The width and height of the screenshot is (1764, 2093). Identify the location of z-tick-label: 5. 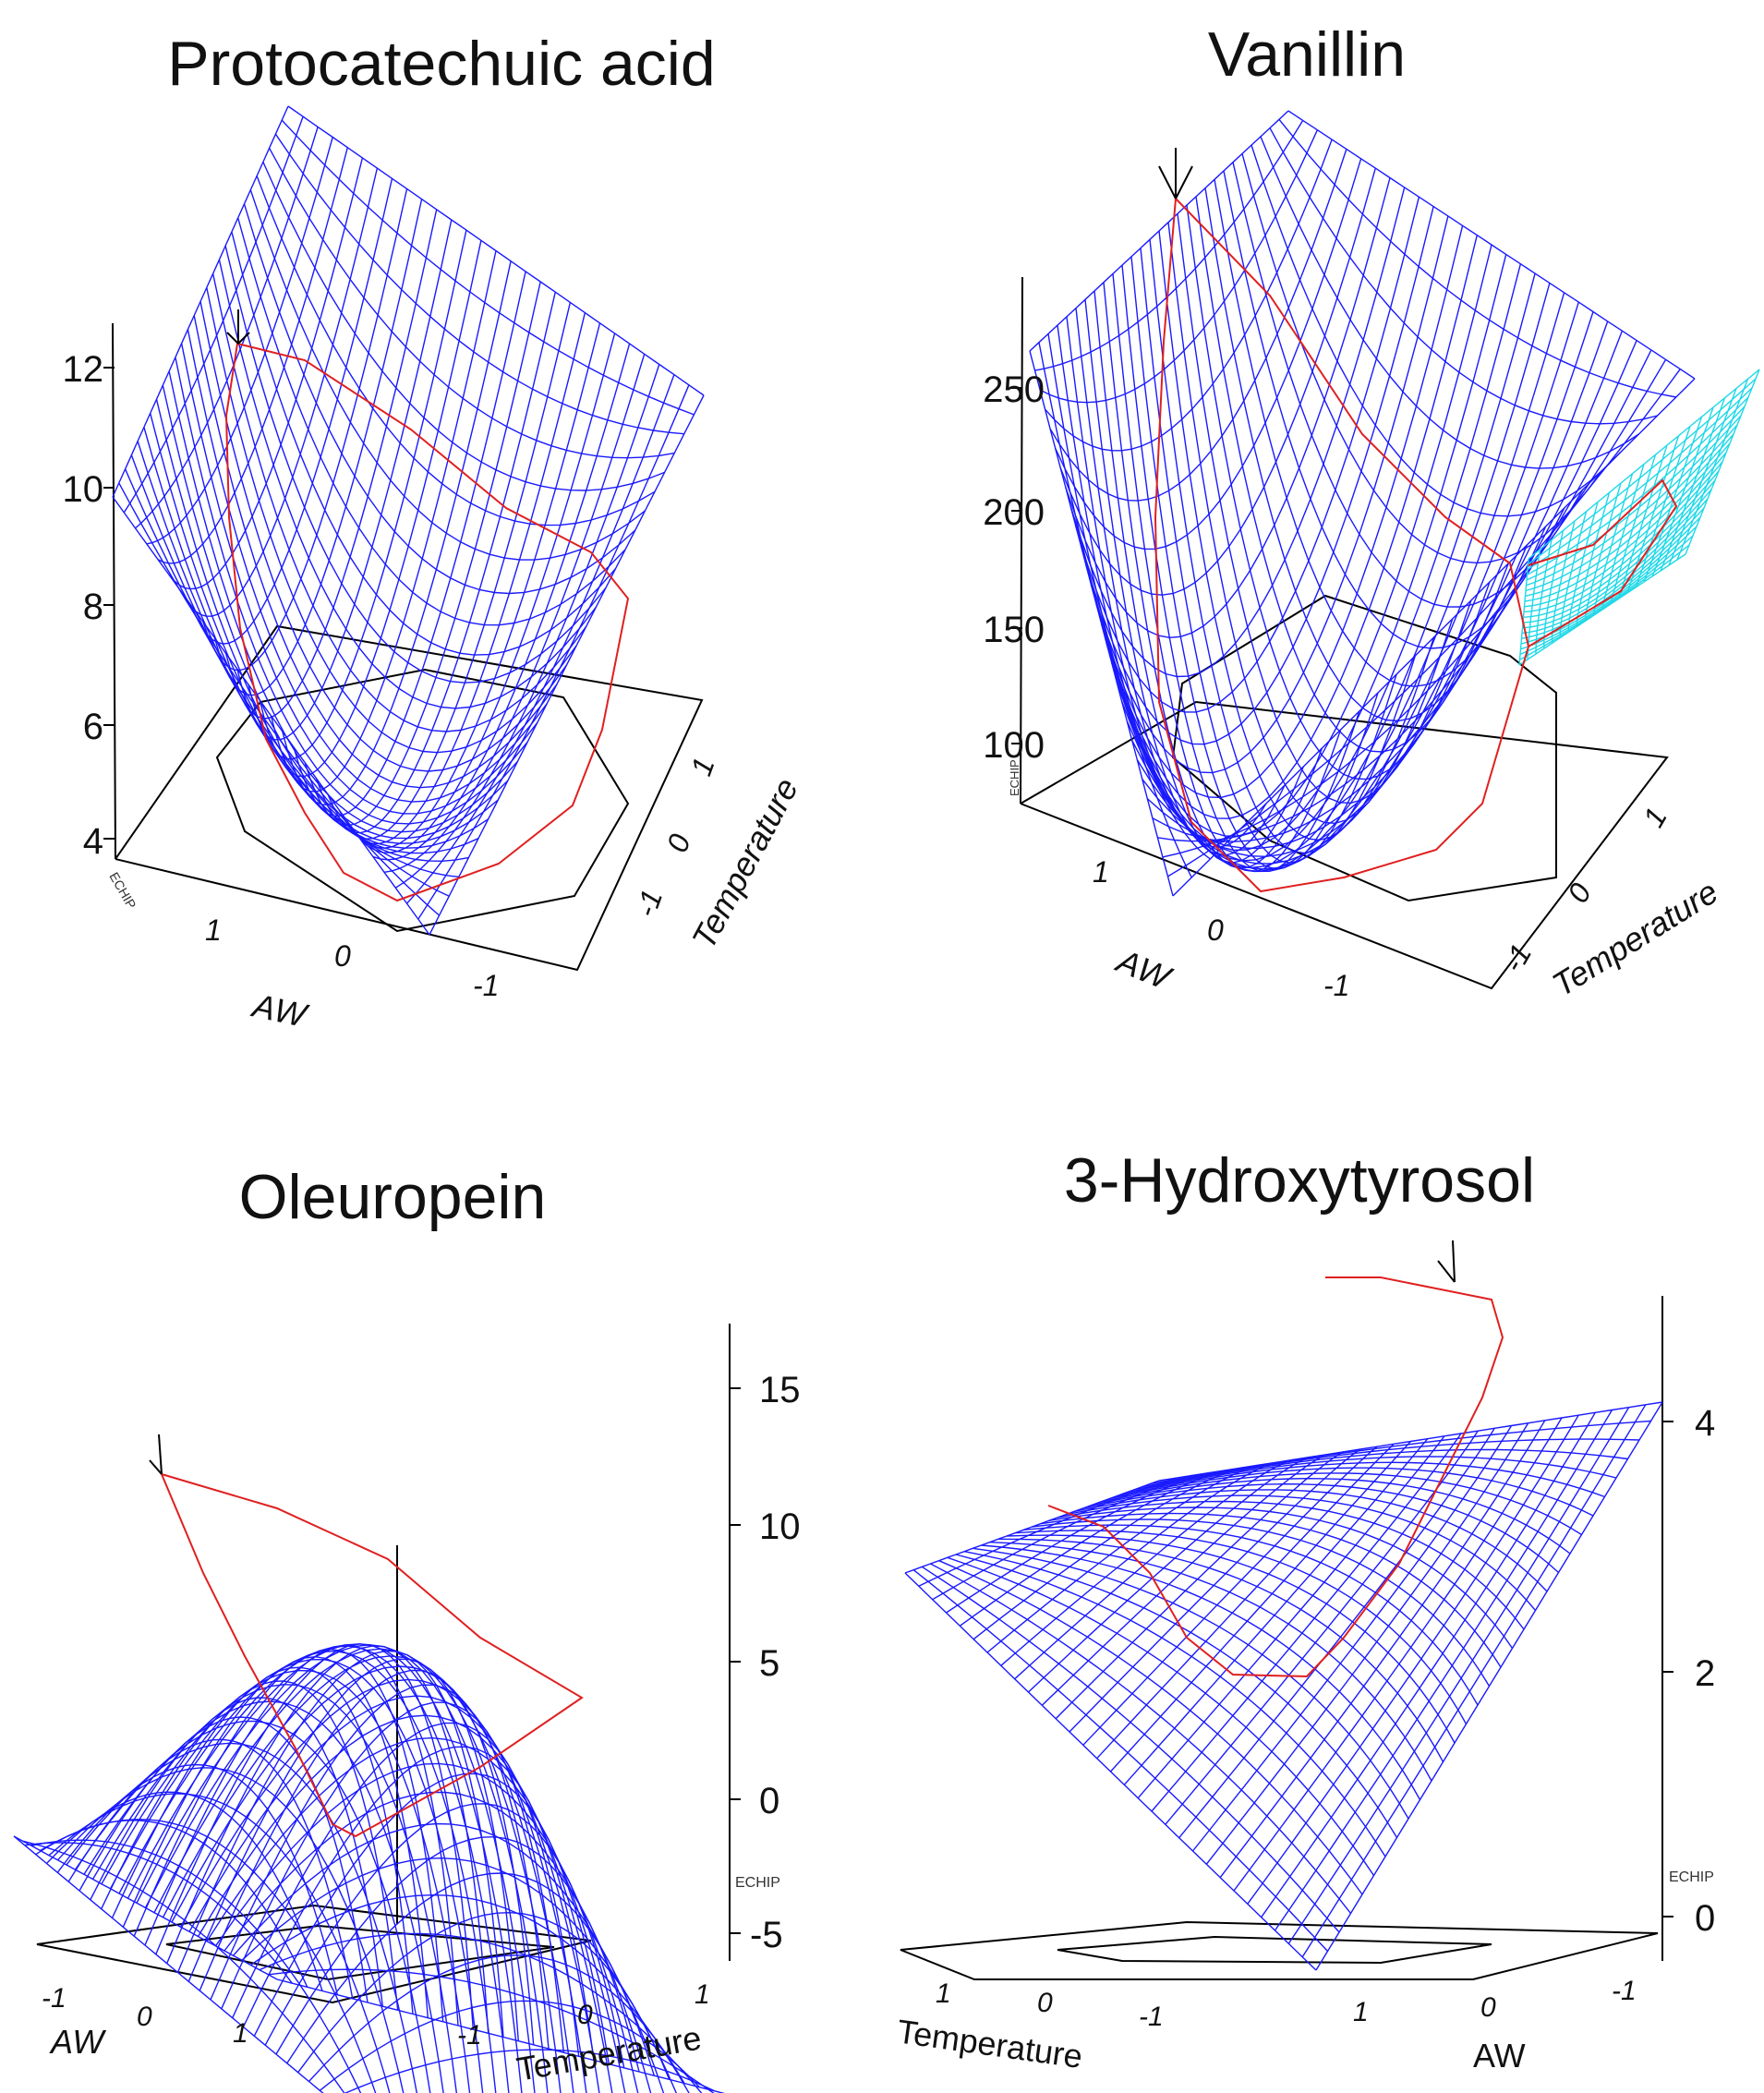
(769, 1663).